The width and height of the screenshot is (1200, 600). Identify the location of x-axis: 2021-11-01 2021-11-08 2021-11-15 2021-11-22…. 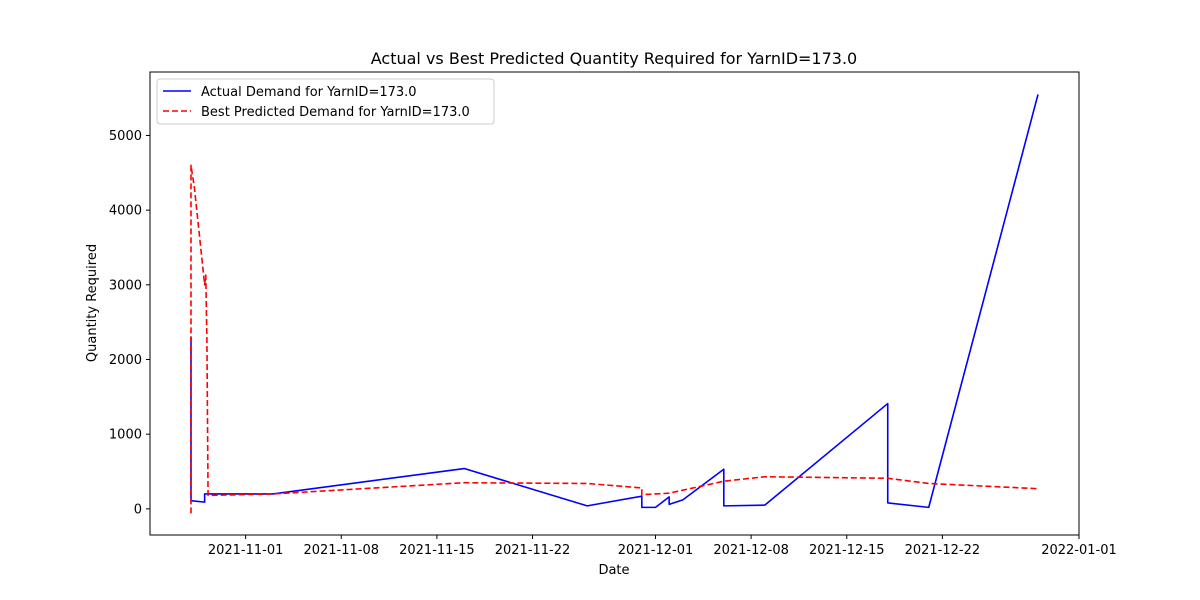
(662, 546).